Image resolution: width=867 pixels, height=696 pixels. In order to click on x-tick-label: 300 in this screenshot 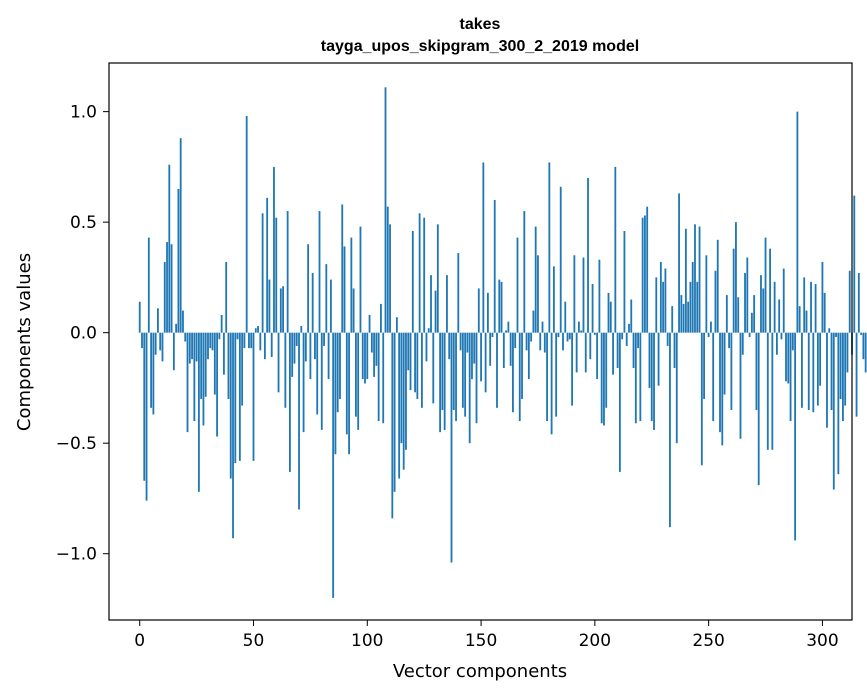, I will do `click(822, 641)`.